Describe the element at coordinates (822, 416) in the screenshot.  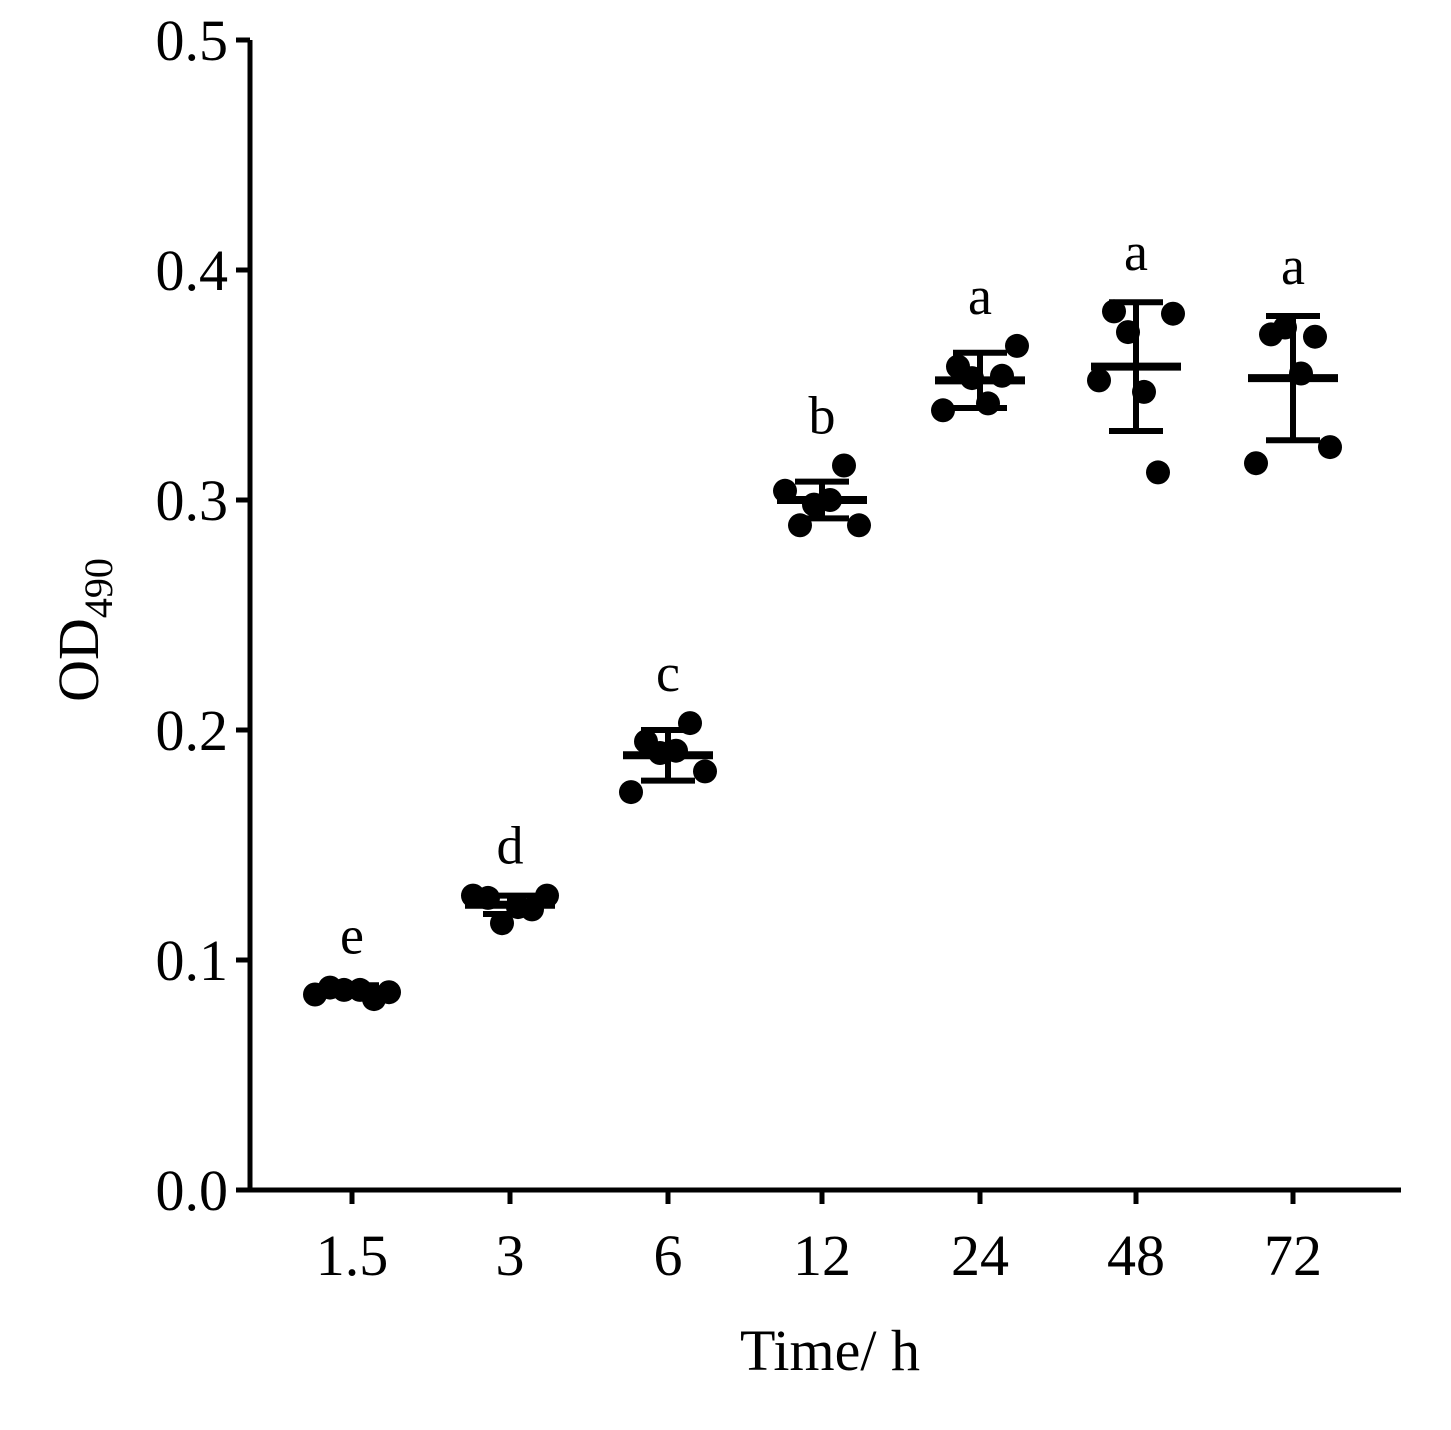
I see `significance-letter: b` at that location.